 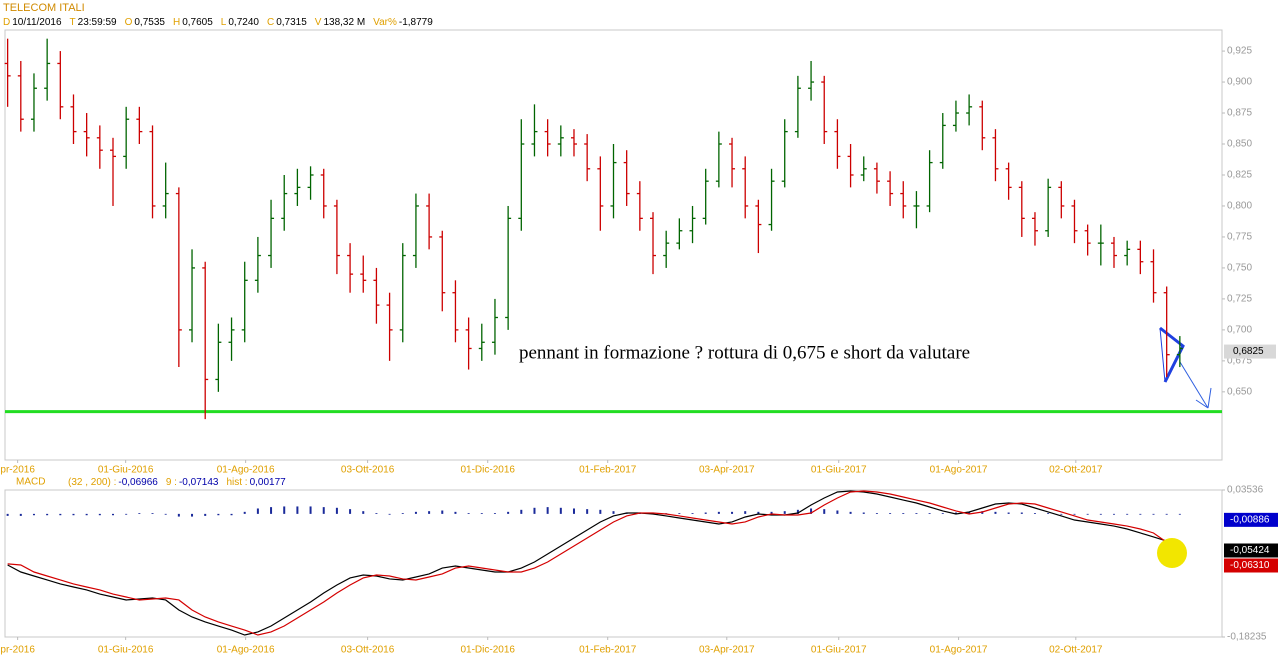 What do you see at coordinates (959, 650) in the screenshot?
I see `x-tick-label: 01-Ago-2017` at bounding box center [959, 650].